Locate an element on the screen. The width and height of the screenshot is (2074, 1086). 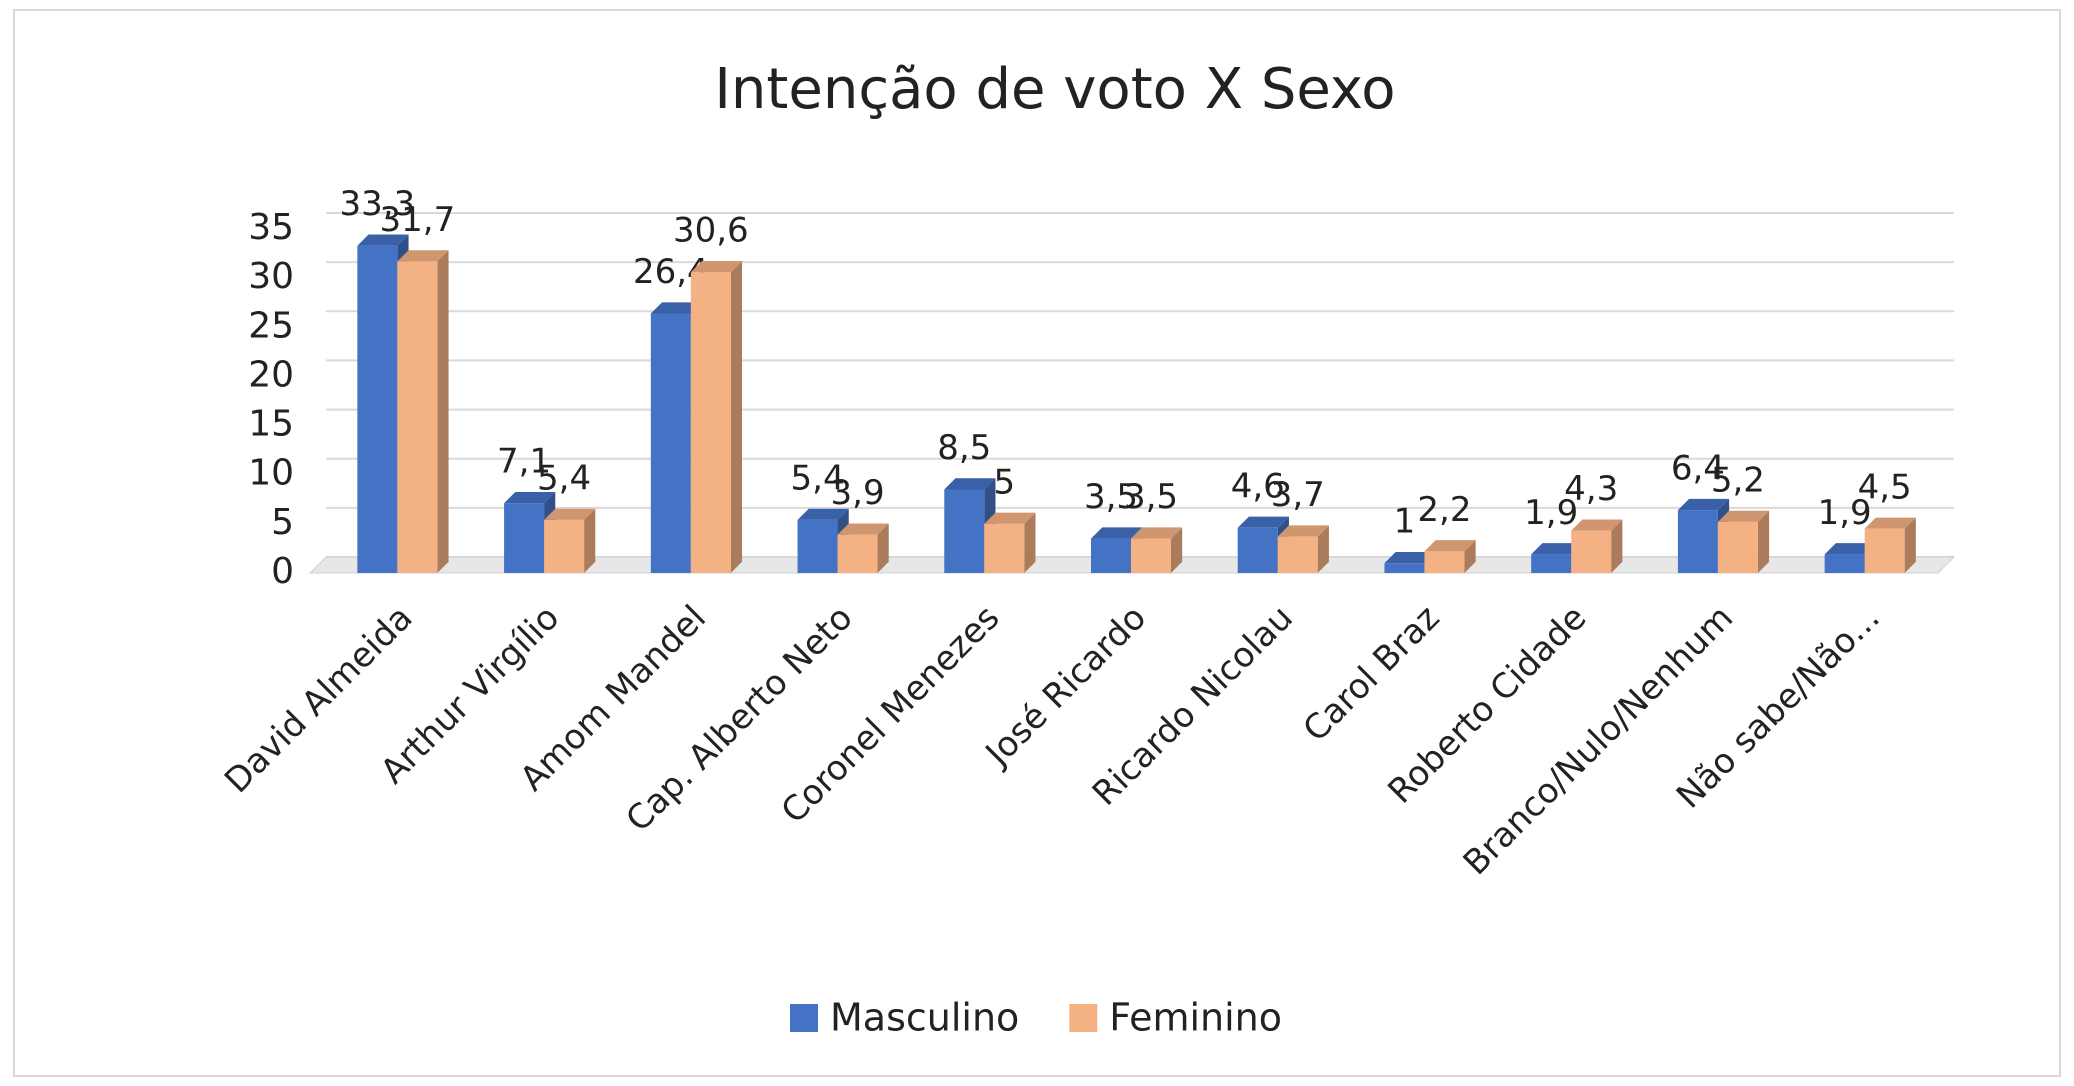
y-tick-label: 5 is located at coordinates (282, 522).